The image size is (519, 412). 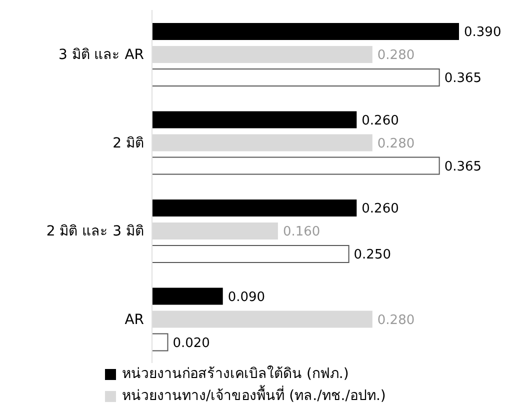 What do you see at coordinates (191, 343) in the screenshot?
I see `data-label: 0.020` at bounding box center [191, 343].